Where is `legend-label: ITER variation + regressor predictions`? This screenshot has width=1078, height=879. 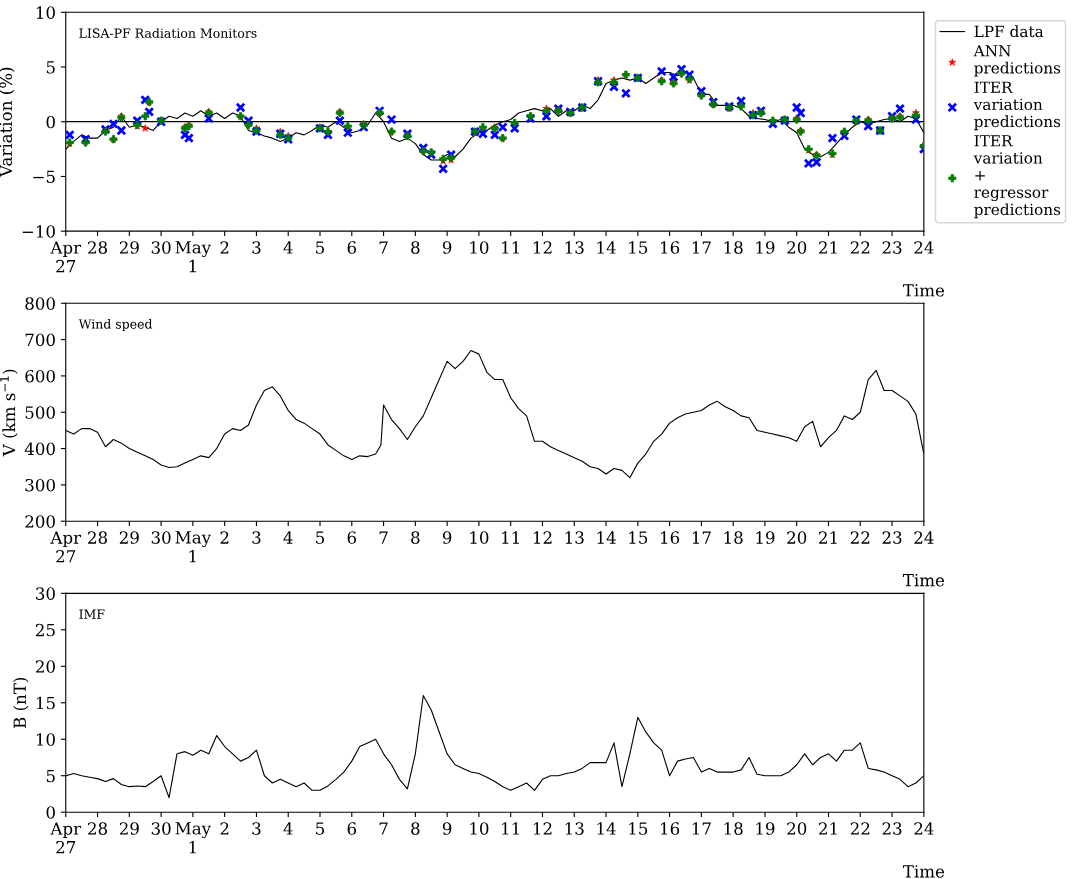 legend-label: ITER variation + regressor predictions is located at coordinates (1017, 177).